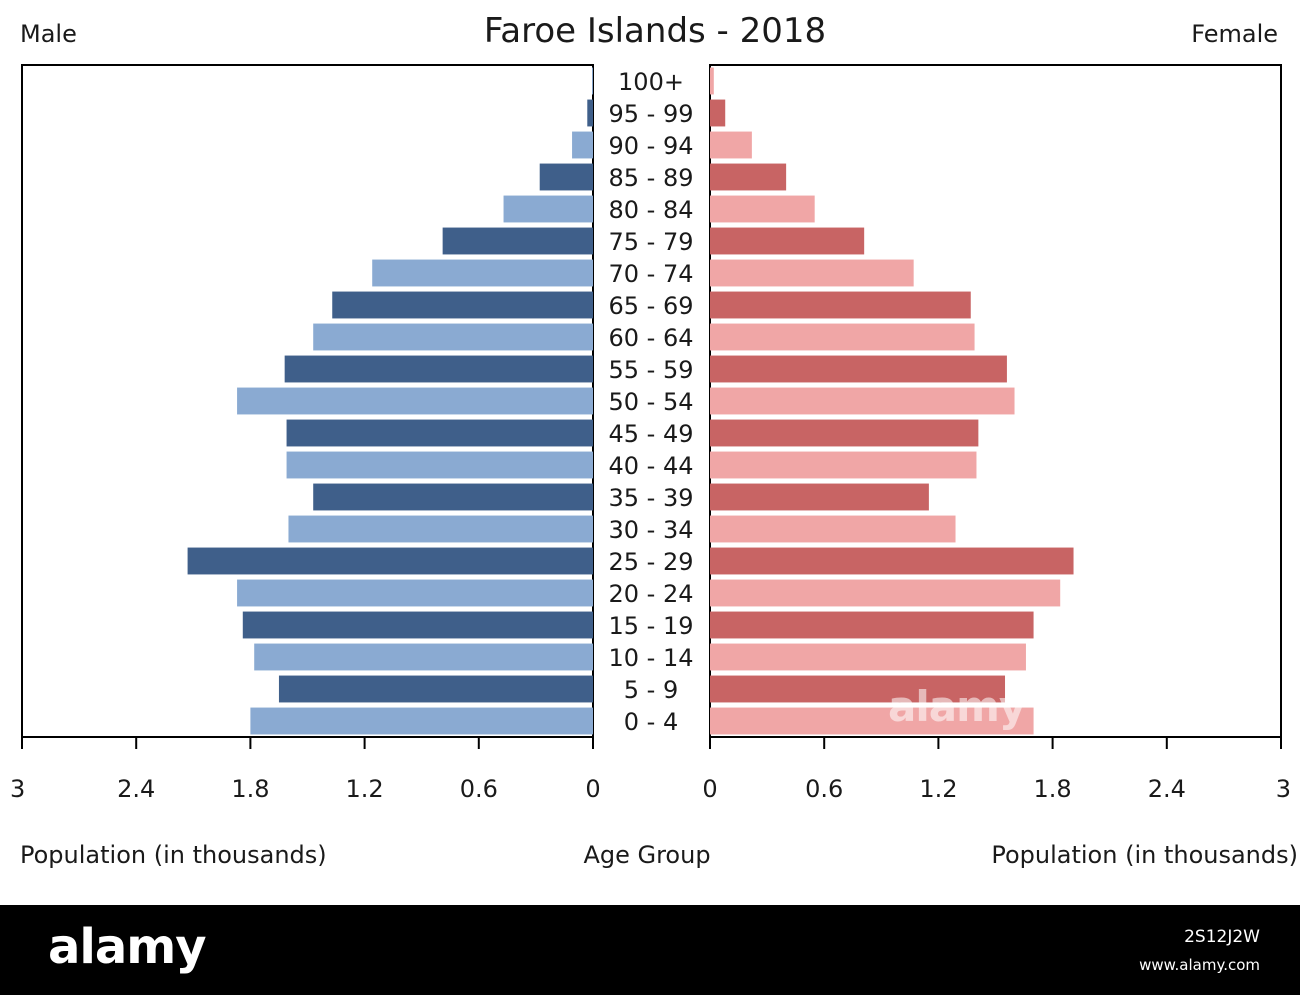  Describe the element at coordinates (651, 658) in the screenshot. I see `age-group-label: 10 - 14` at that location.